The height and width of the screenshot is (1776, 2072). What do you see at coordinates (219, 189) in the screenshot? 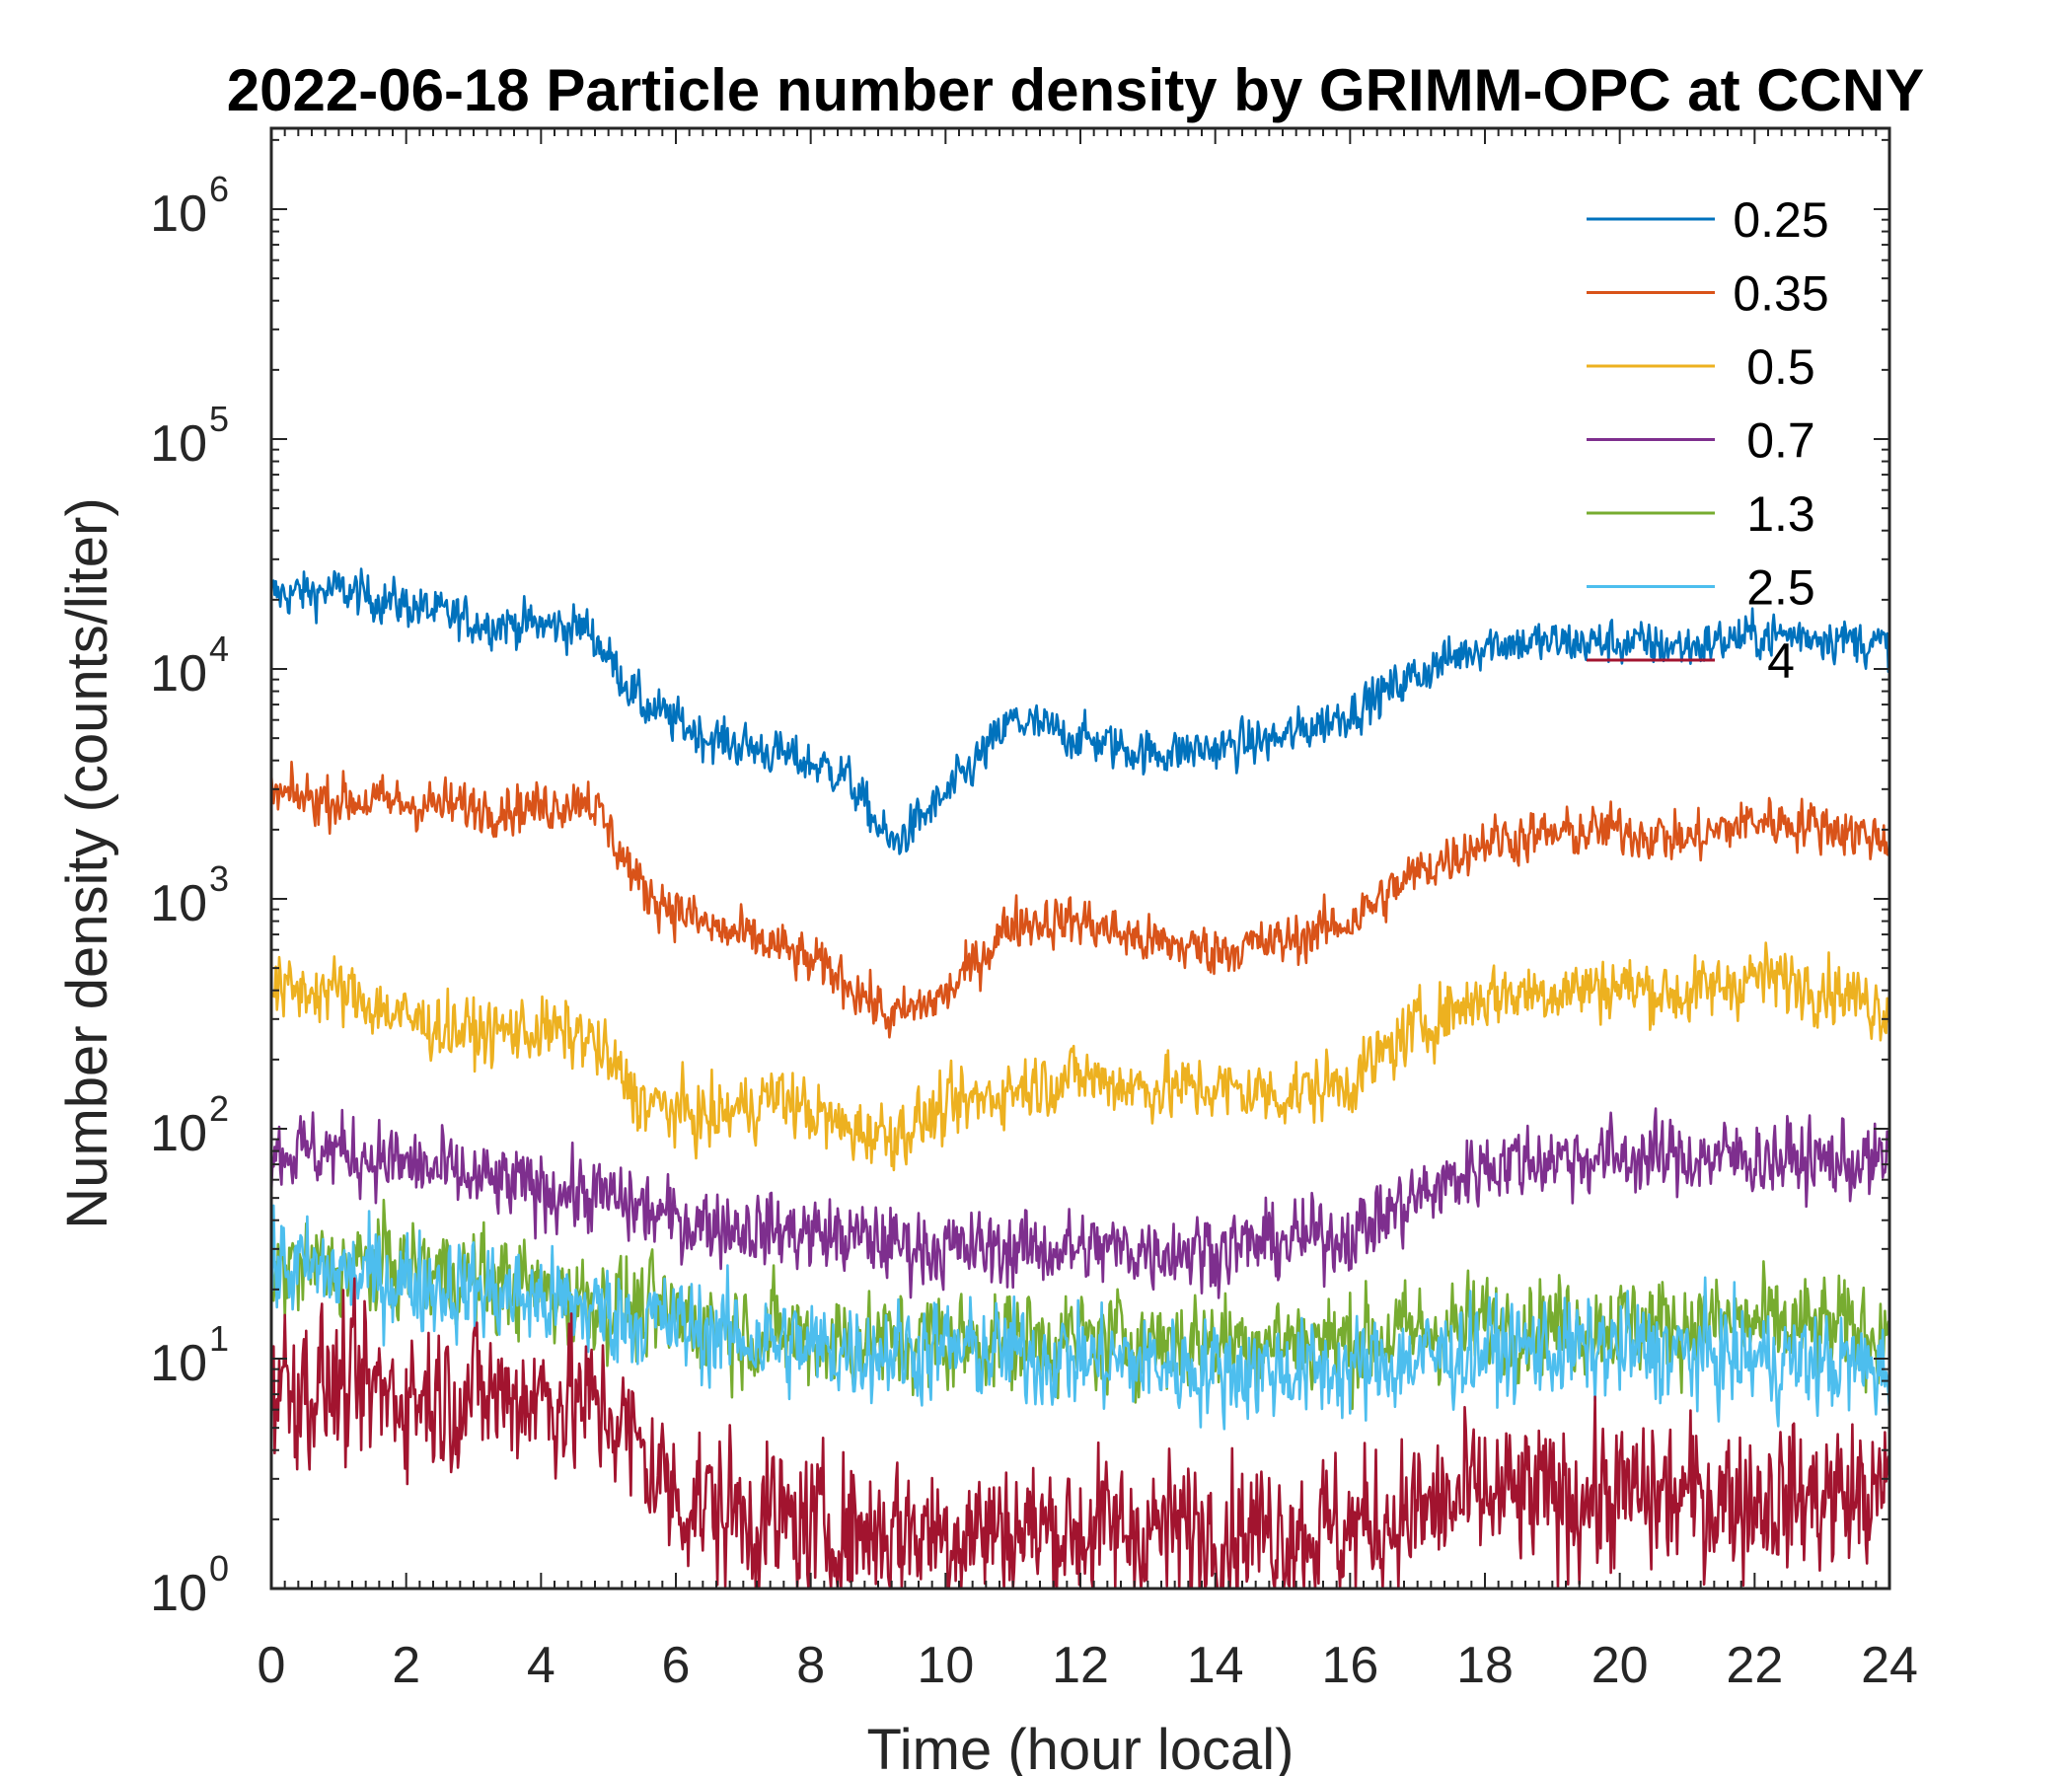
I see `y-tick-exponent: 6` at bounding box center [219, 189].